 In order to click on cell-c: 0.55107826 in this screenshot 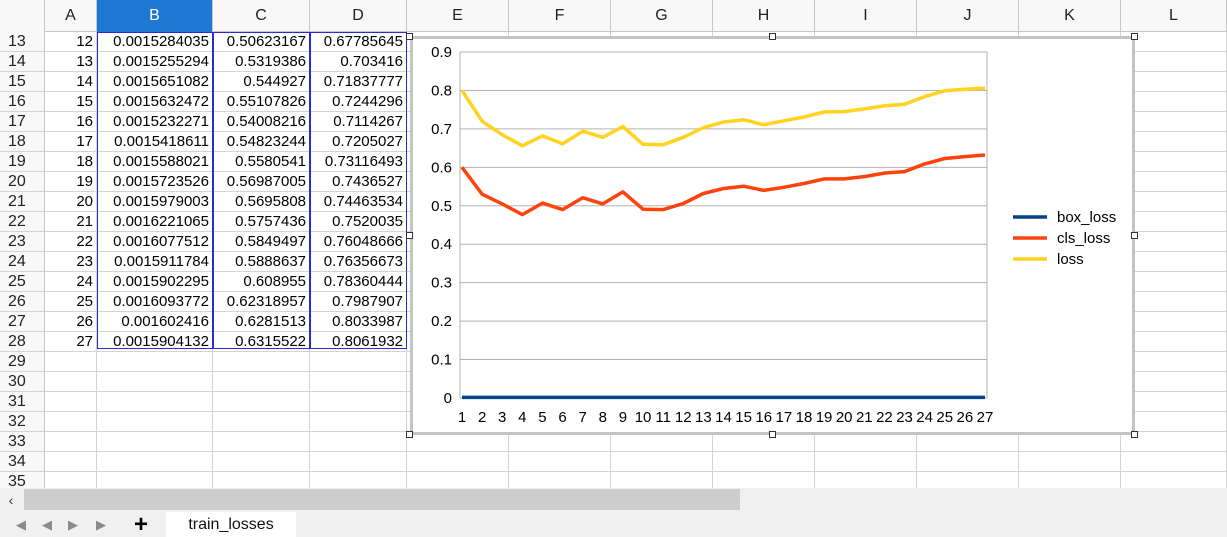, I will do `click(261, 102)`.